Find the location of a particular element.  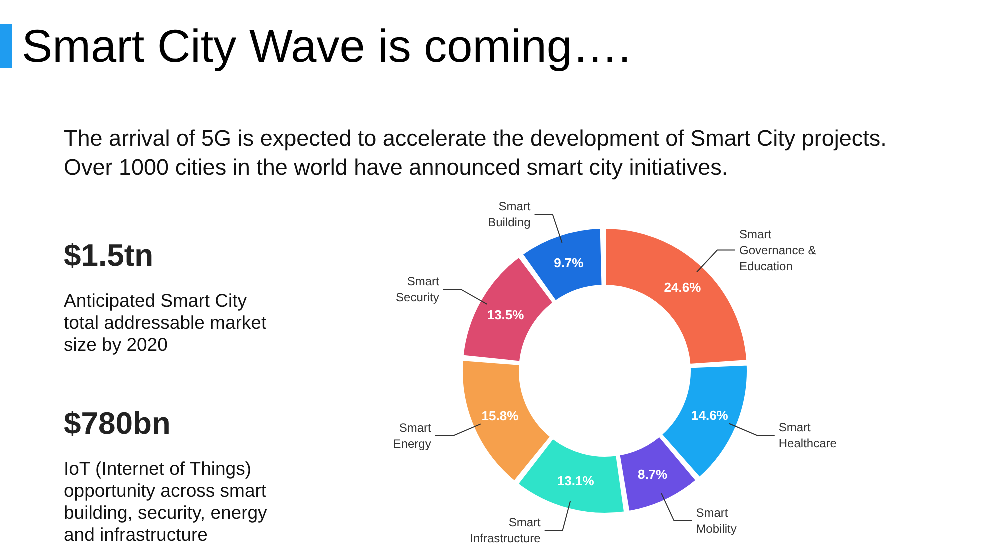

data-label: 13.1% is located at coordinates (576, 481).